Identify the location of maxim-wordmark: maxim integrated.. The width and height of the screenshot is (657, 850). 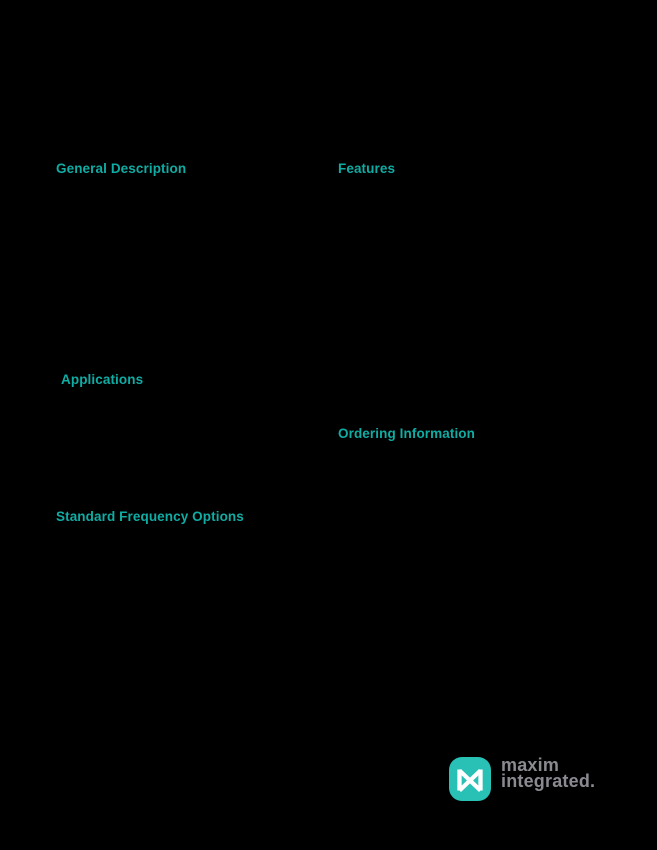
(548, 773).